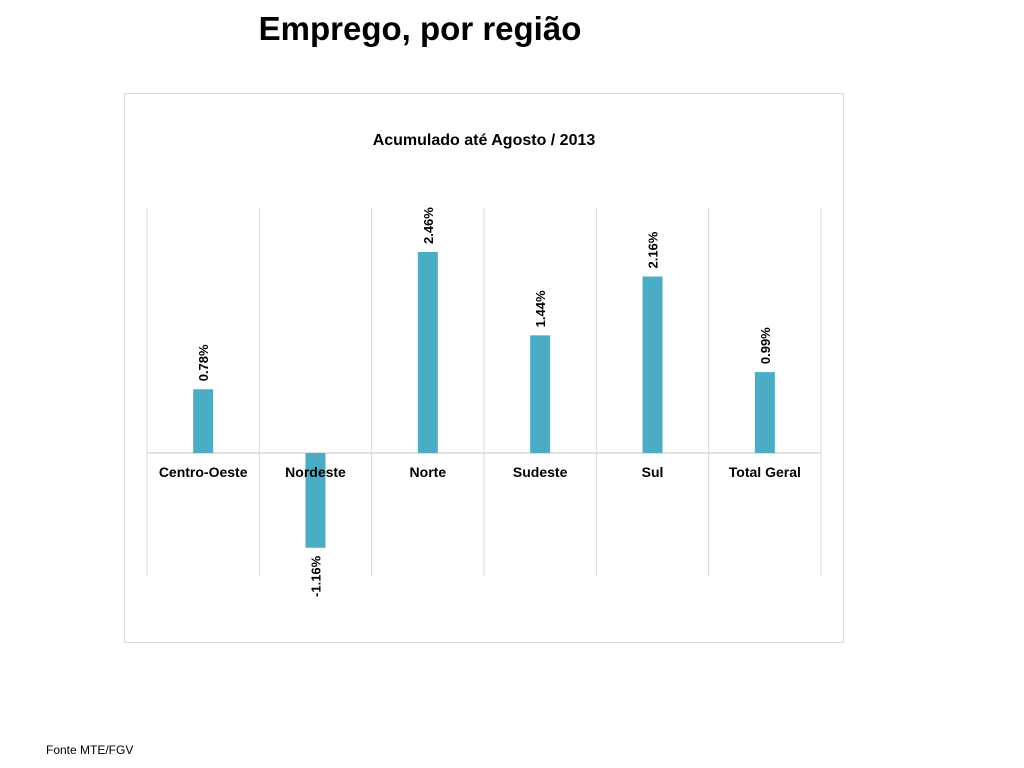 The width and height of the screenshot is (1024, 768). Describe the element at coordinates (315, 500) in the screenshot. I see `bar-nordeste` at that location.